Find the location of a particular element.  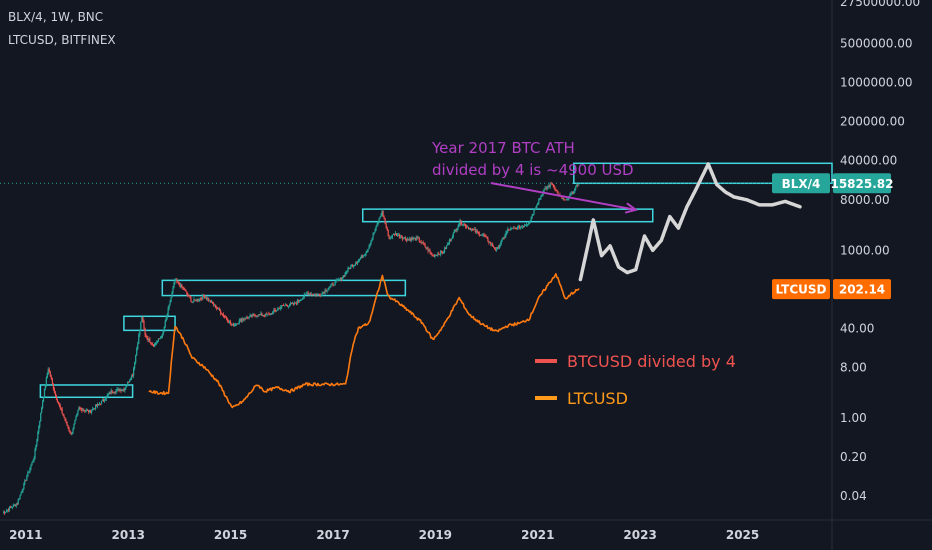

compare-symbol-title: LTCUSD, BITFINEX is located at coordinates (62, 40).